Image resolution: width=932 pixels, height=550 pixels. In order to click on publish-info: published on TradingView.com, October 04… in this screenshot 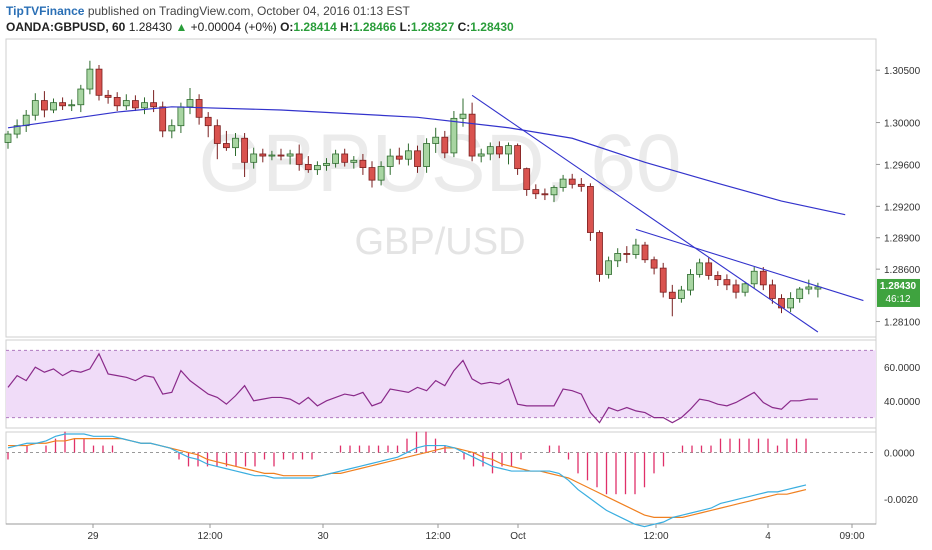, I will do `click(248, 11)`.